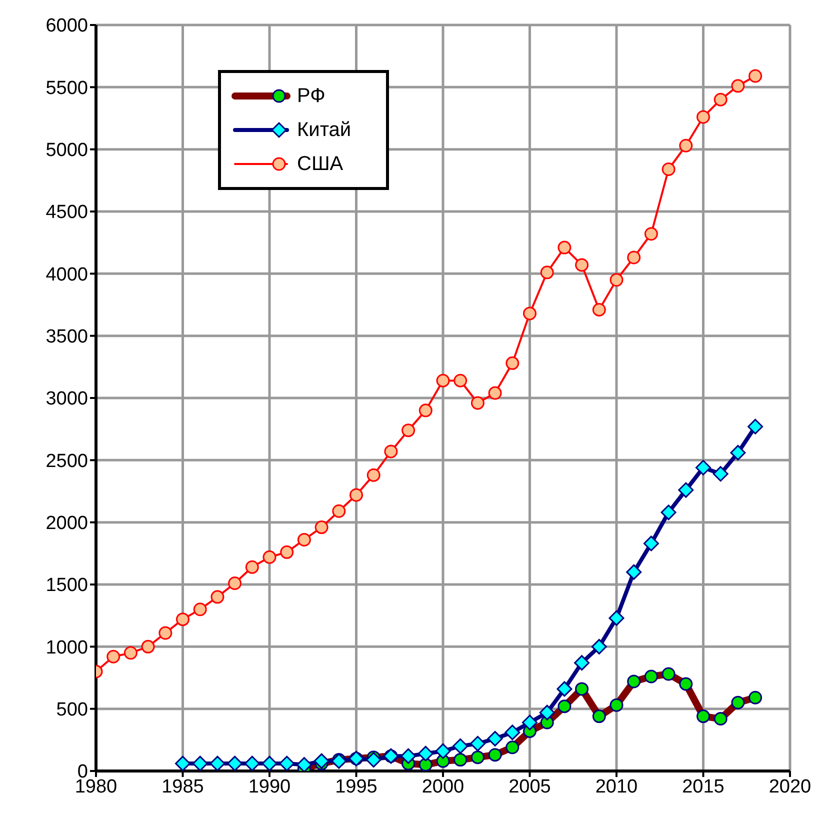 This screenshot has width=826, height=821. I want to click on legend-label: Китай, so click(324, 130).